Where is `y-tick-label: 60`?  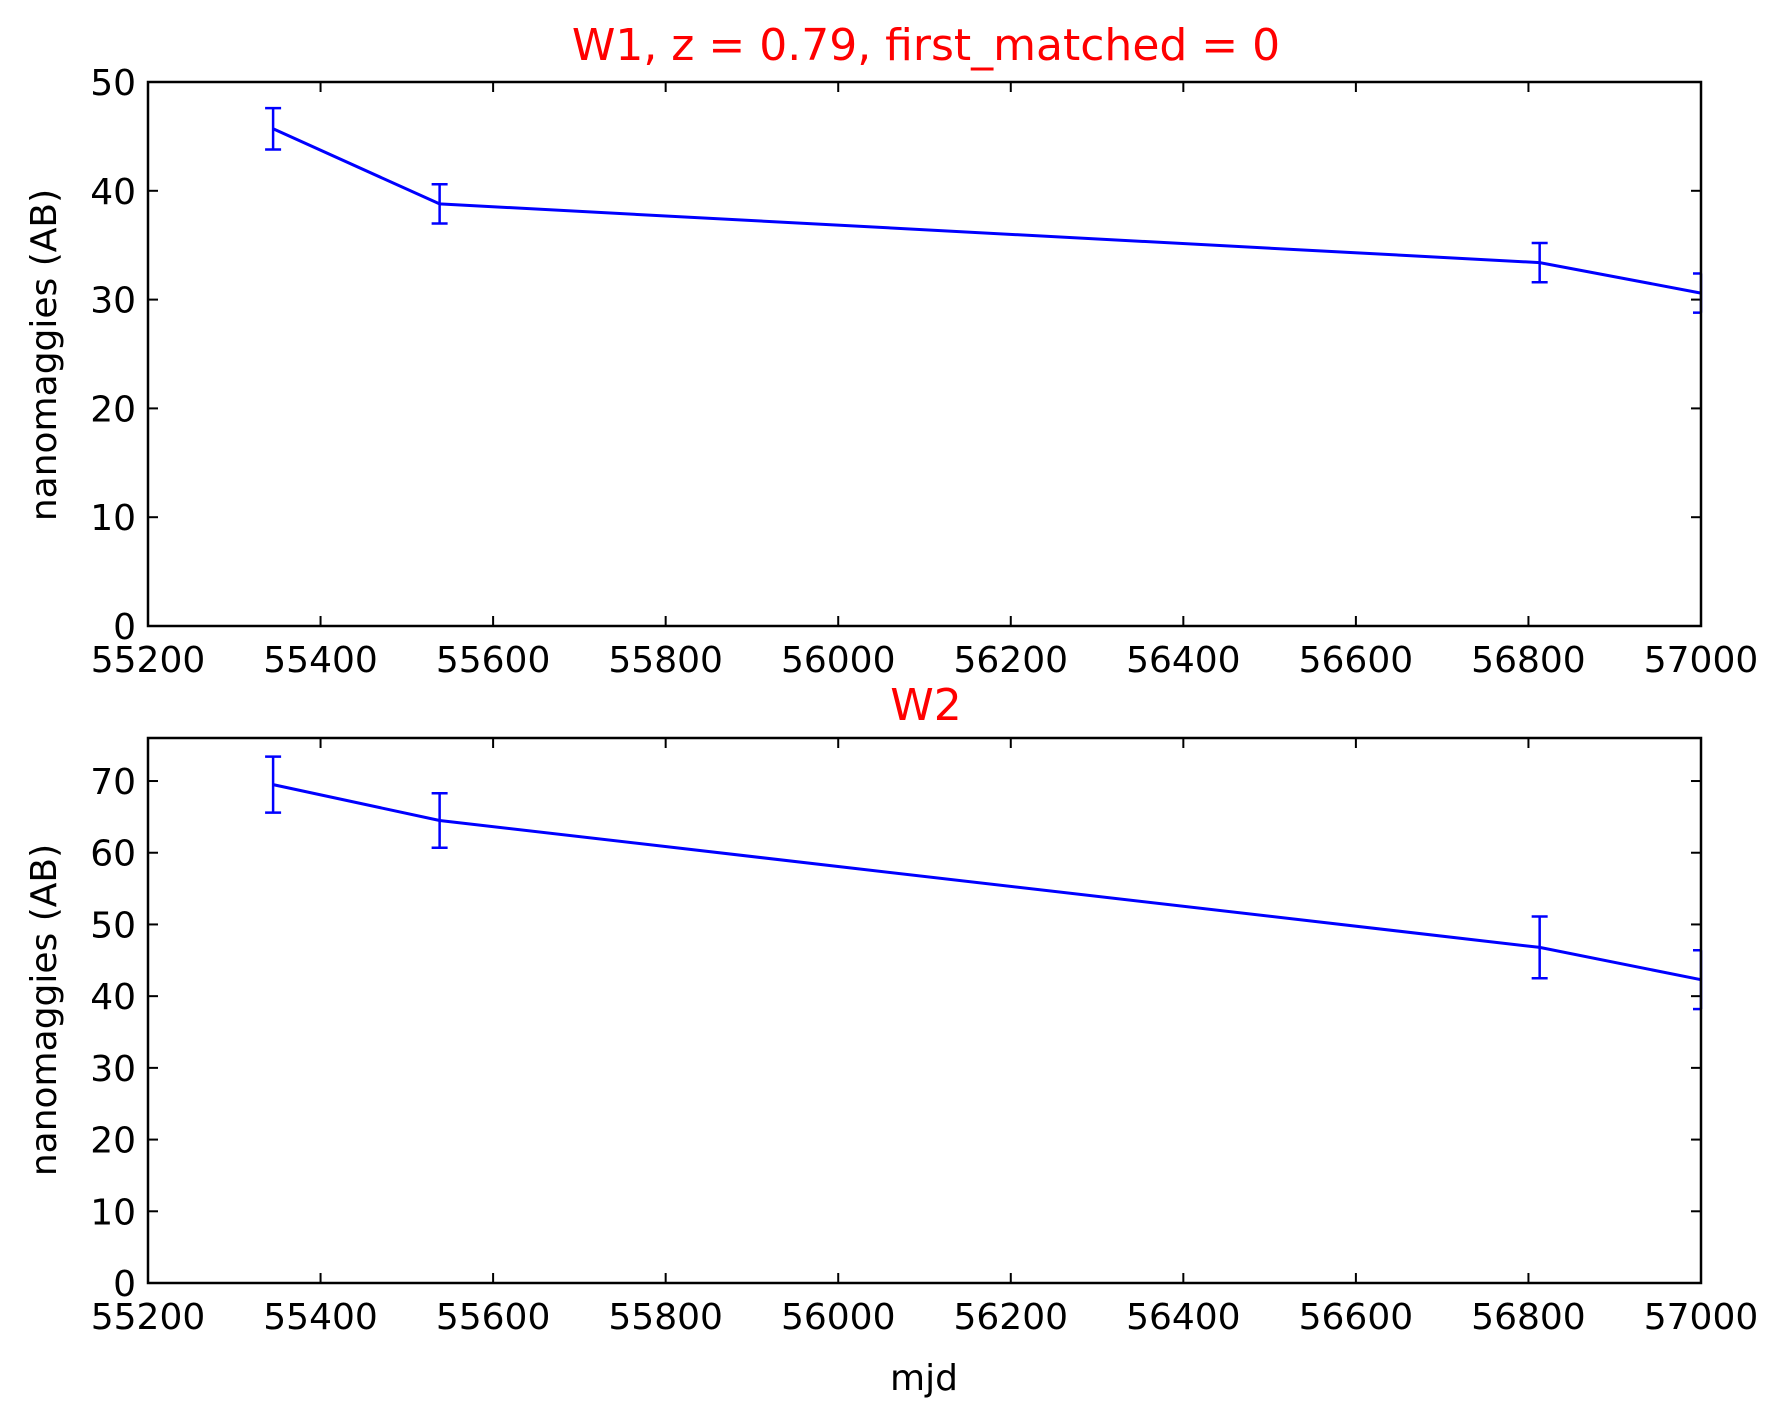
y-tick-label: 60 is located at coordinates (113, 854).